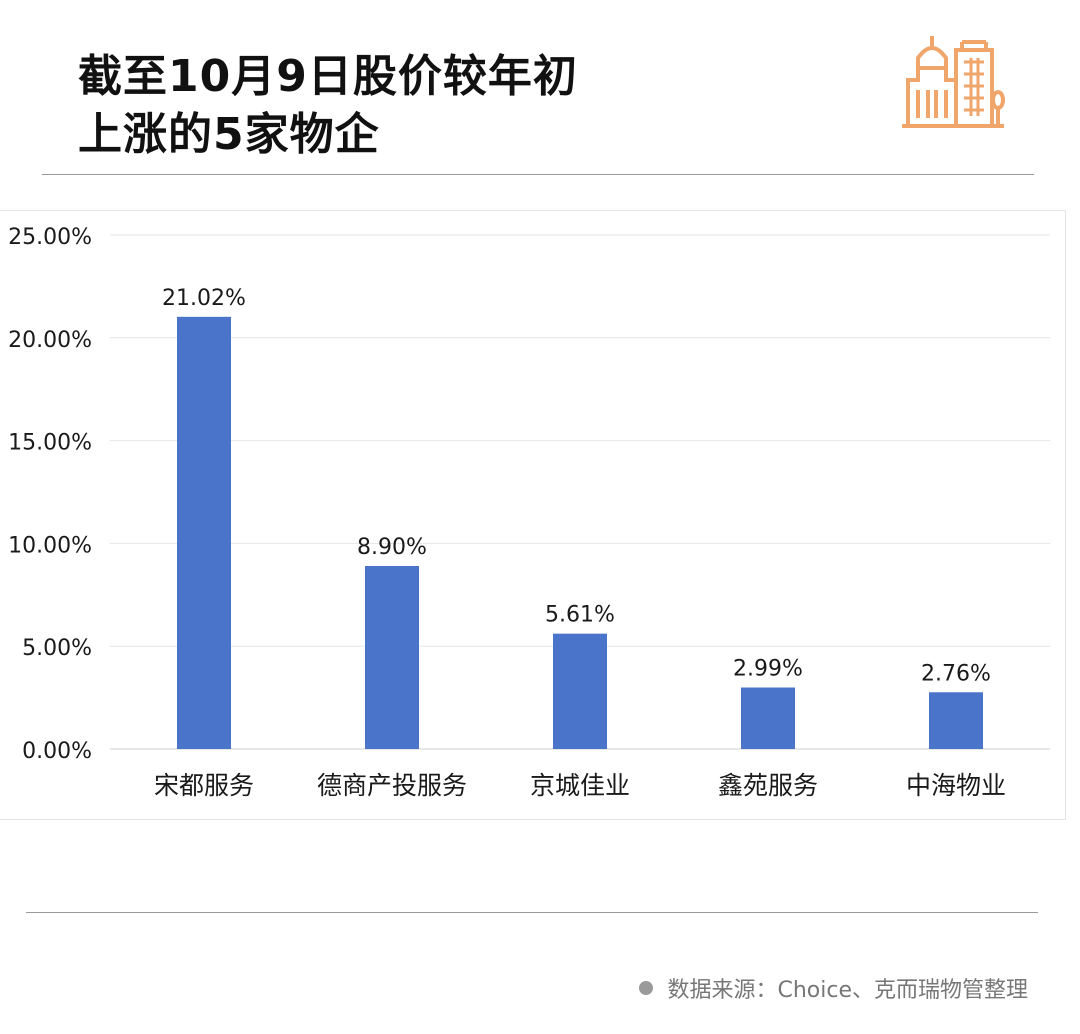 This screenshot has width=1080, height=1034. Describe the element at coordinates (532, 912) in the screenshot. I see `footer-divider` at that location.